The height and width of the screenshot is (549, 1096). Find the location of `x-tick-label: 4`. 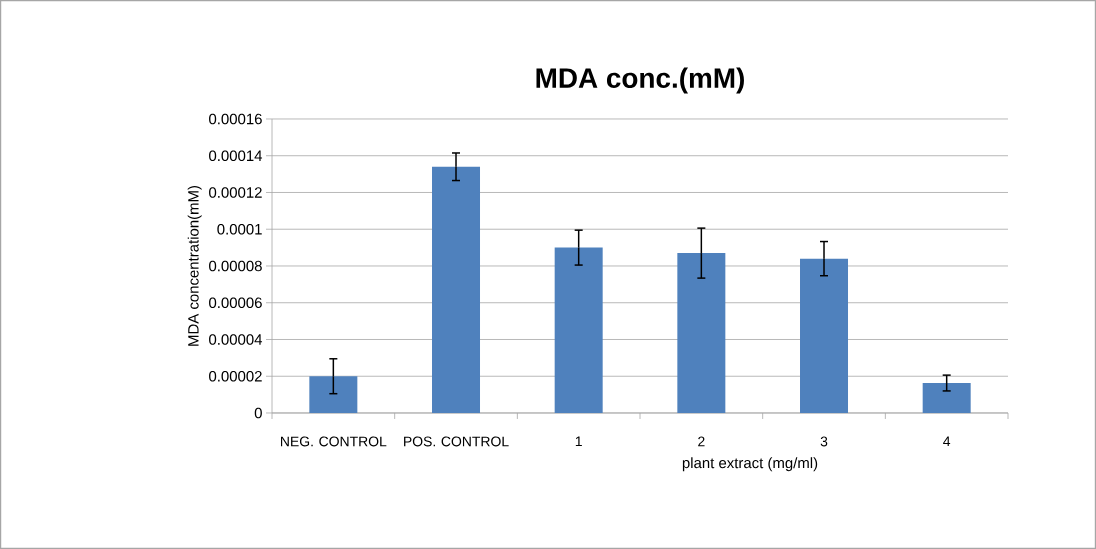

x-tick-label: 4 is located at coordinates (947, 441).